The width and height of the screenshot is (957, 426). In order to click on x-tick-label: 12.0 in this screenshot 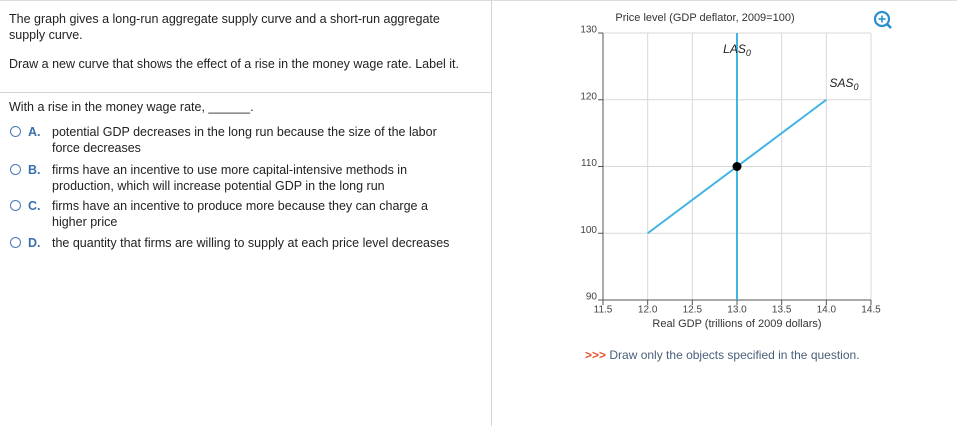, I will do `click(648, 310)`.